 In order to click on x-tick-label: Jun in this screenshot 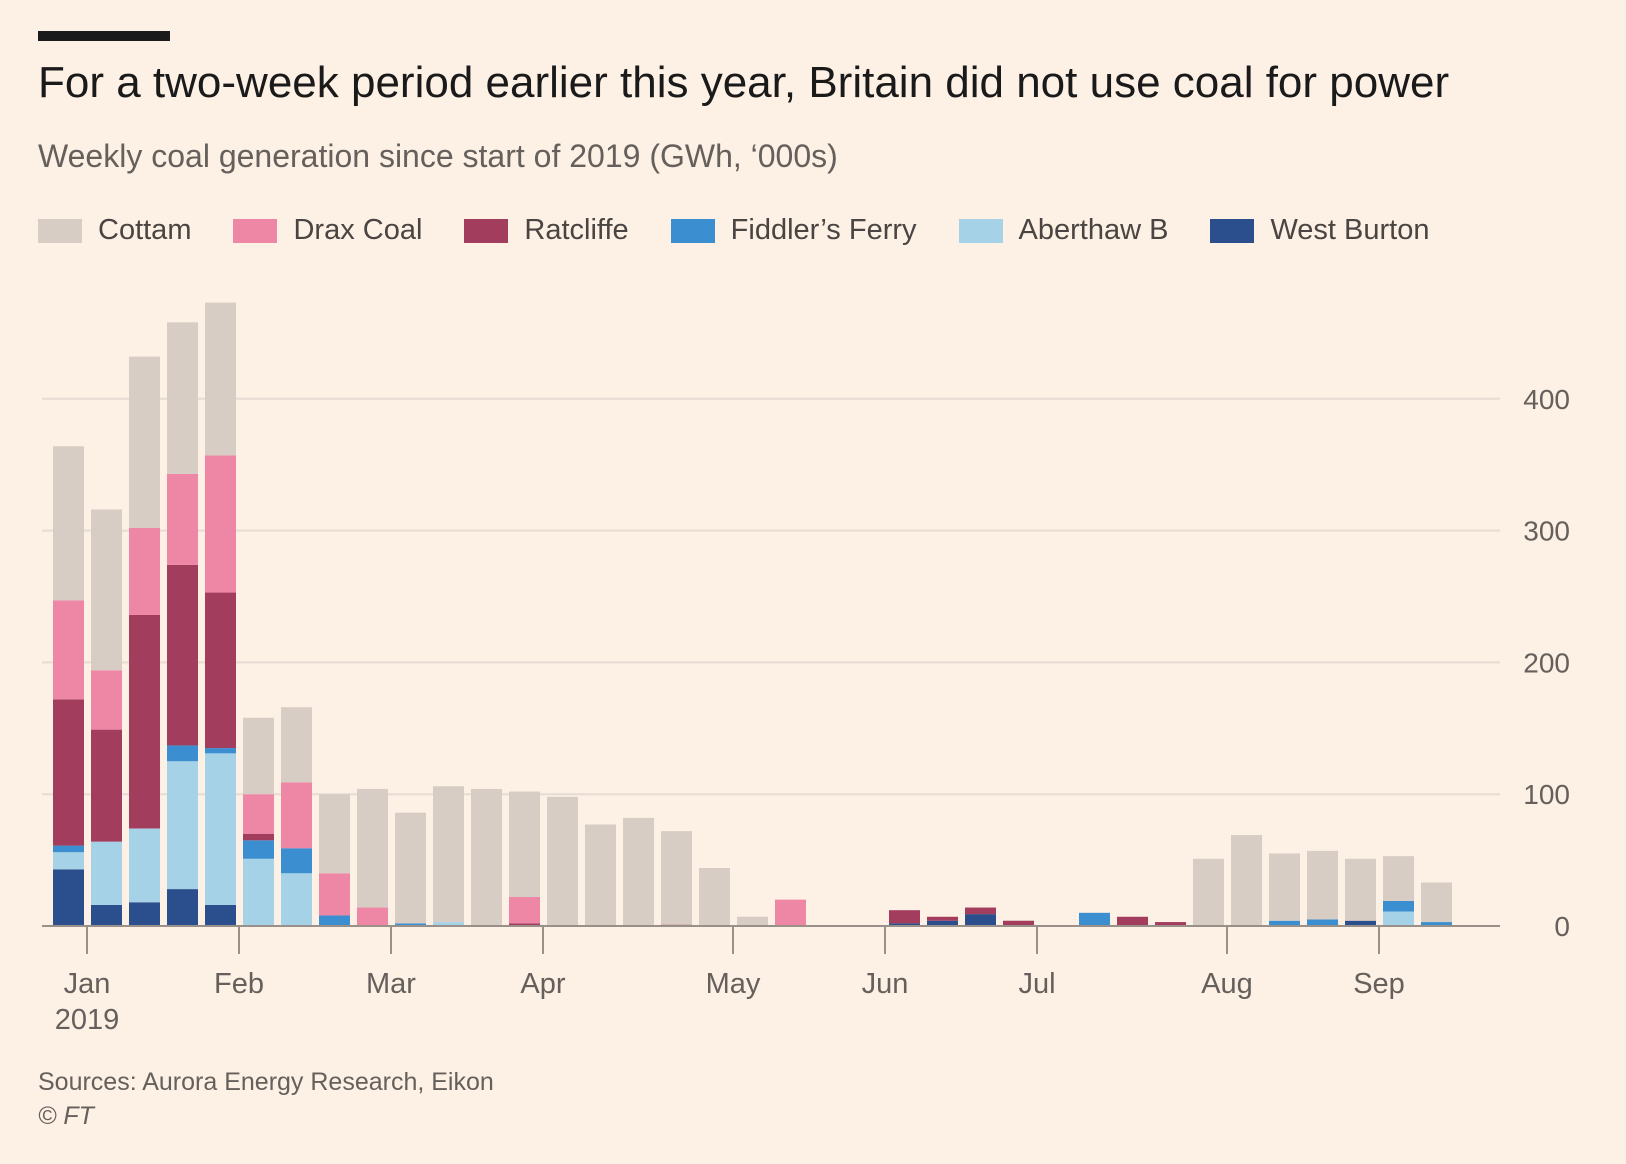, I will do `click(885, 984)`.